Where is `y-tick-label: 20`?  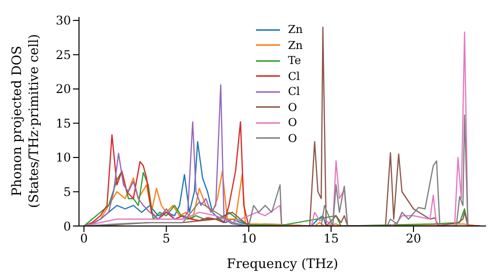 y-tick-label: 20 is located at coordinates (63, 89).